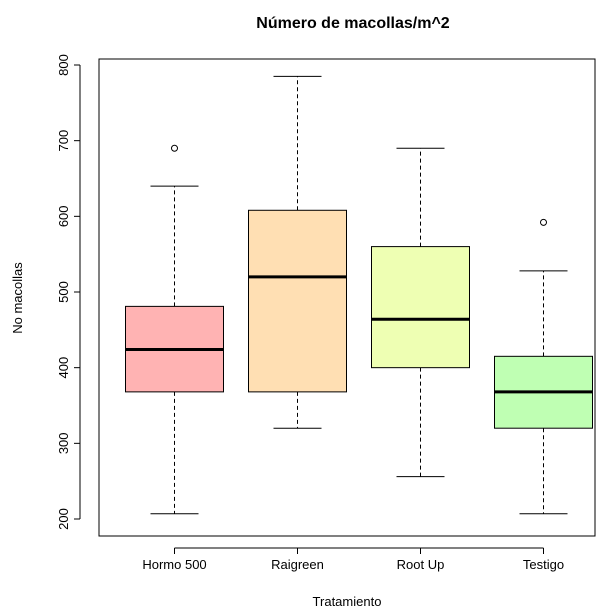 The image size is (608, 613). I want to click on y-tick-label: 200, so click(63, 519).